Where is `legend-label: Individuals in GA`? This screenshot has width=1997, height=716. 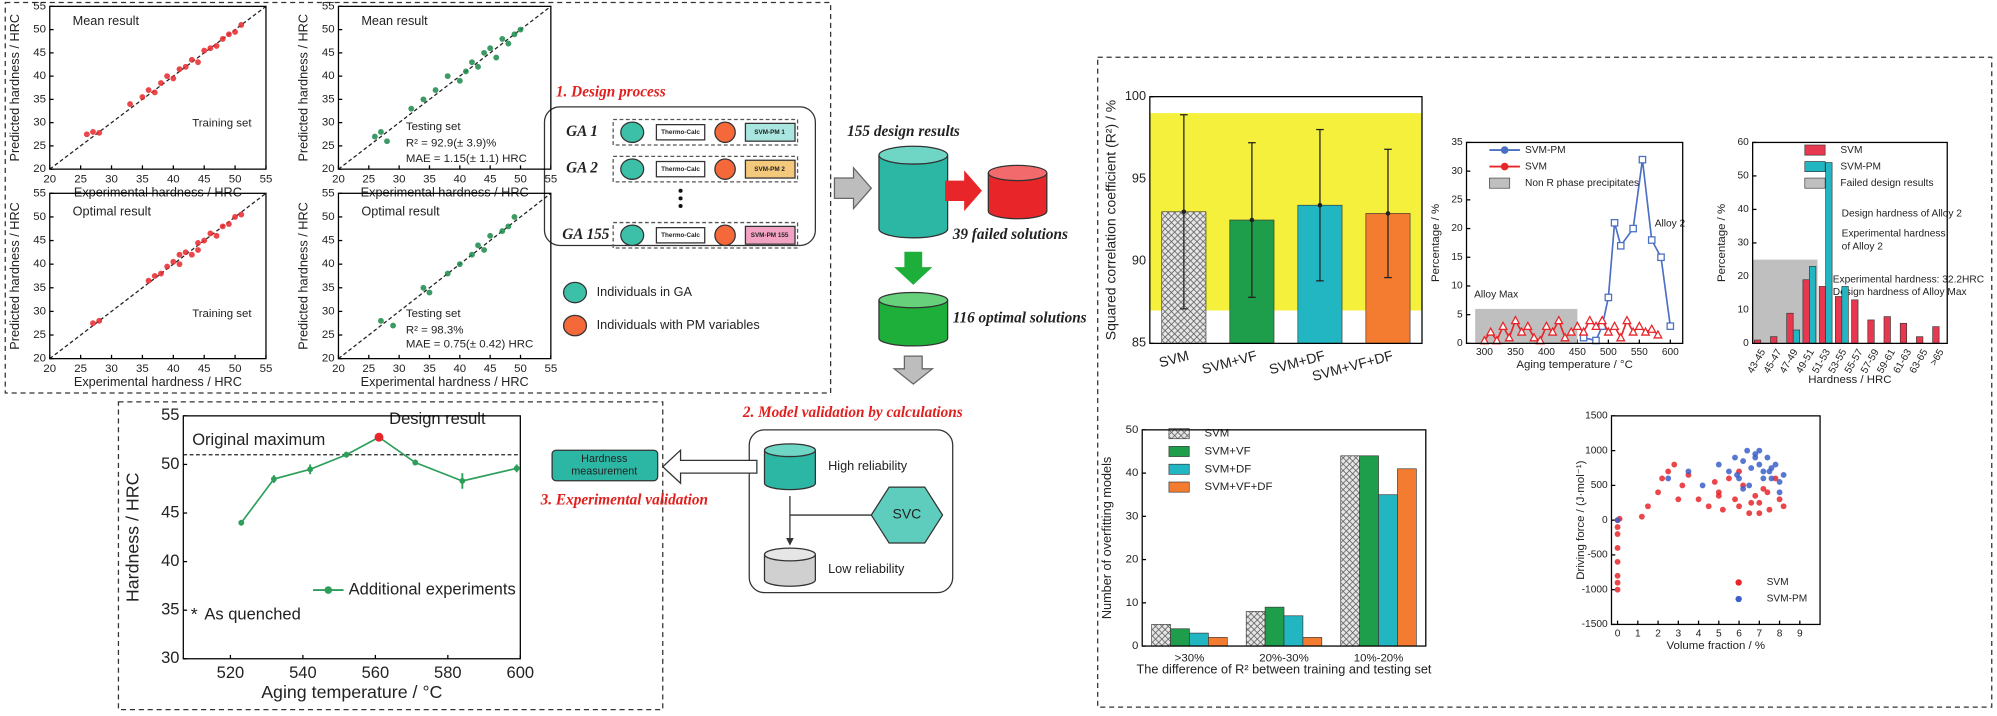 legend-label: Individuals in GA is located at coordinates (645, 291).